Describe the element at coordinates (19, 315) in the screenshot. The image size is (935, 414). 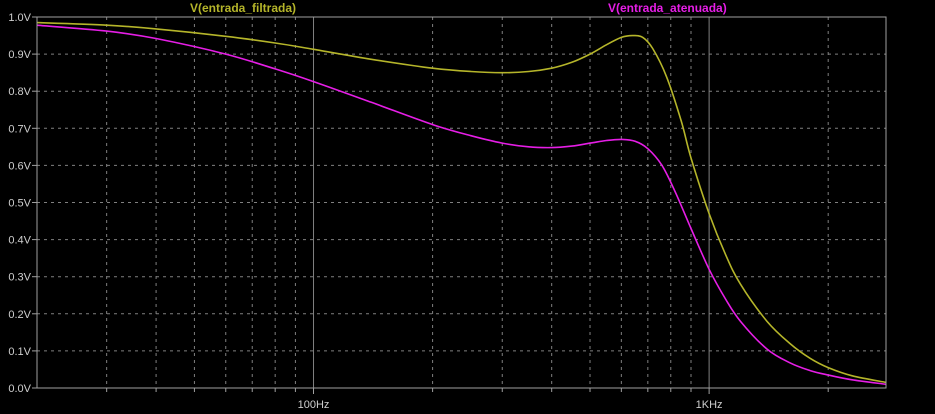
I see `y-tick-label: 0.2V` at that location.